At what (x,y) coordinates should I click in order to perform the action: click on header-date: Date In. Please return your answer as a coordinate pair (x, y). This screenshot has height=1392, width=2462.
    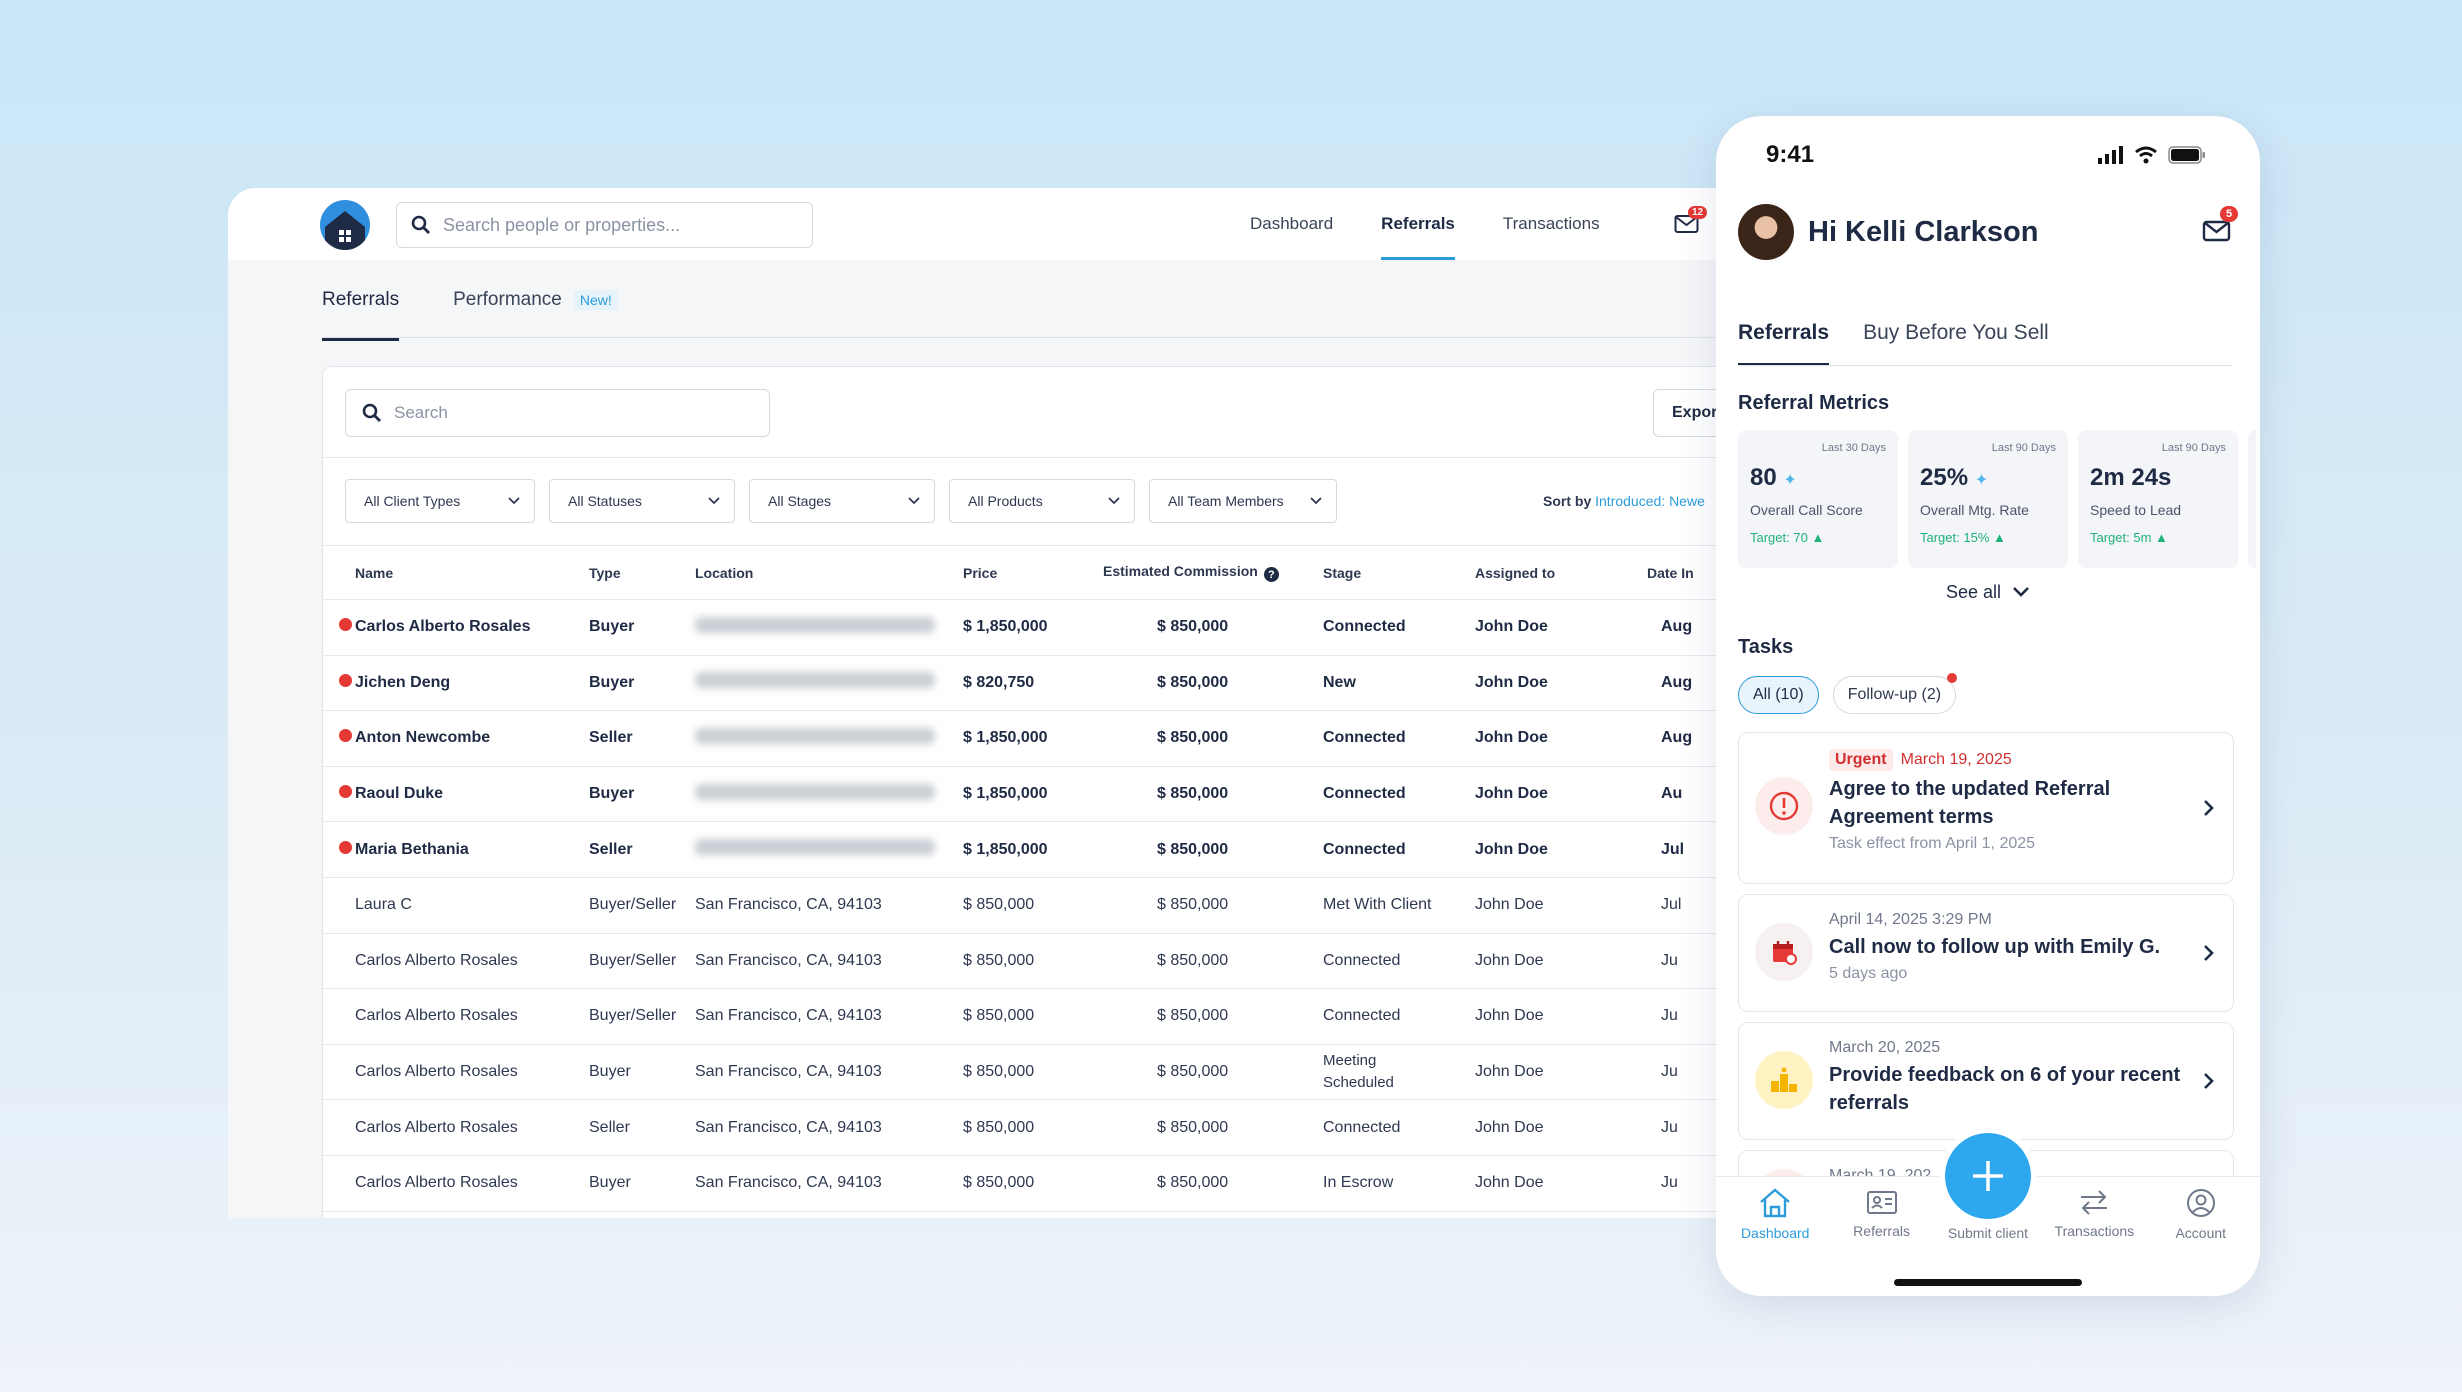
    Looking at the image, I should click on (1685, 572).